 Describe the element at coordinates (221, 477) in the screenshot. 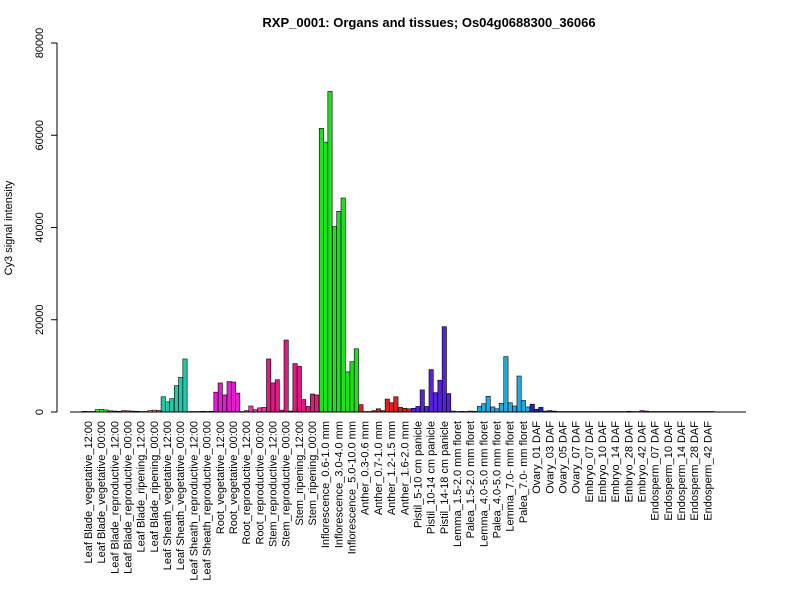

I see `x-tick-label: Root_vegetative_12:00` at that location.